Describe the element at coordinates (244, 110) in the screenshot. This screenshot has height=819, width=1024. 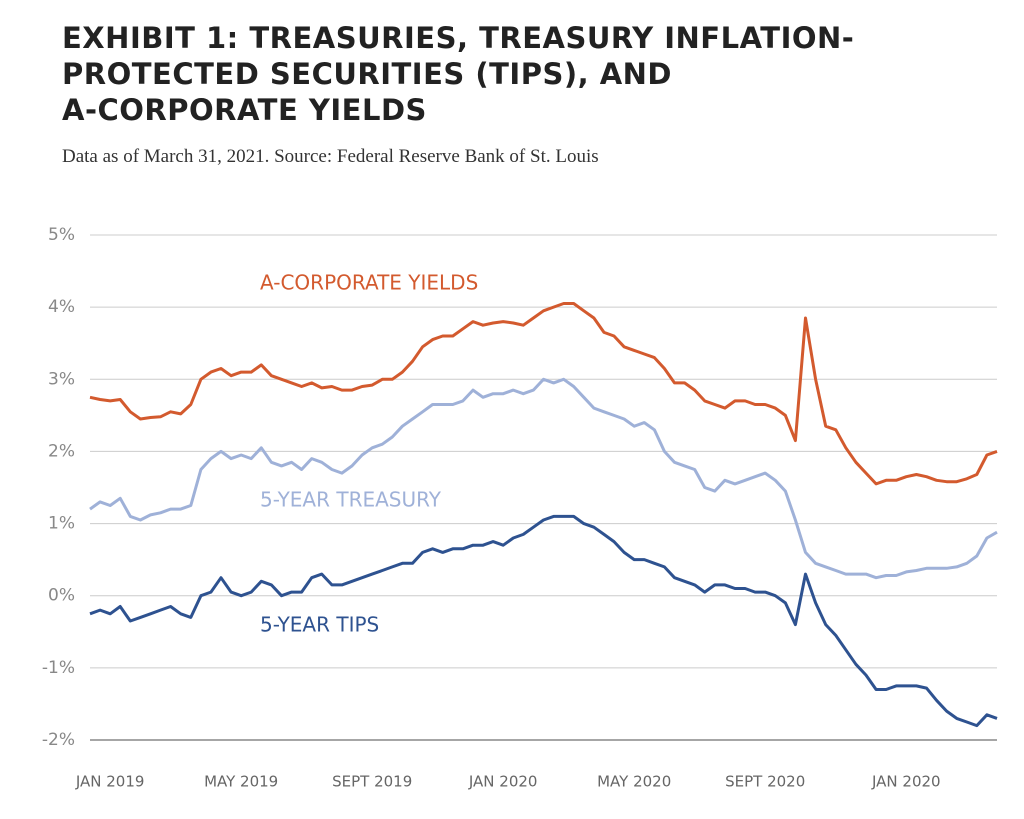
I see `title-line: A-CORPORATE YIELDS` at that location.